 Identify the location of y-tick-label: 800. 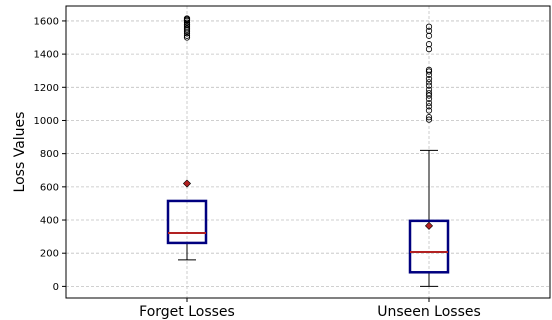
(49, 154).